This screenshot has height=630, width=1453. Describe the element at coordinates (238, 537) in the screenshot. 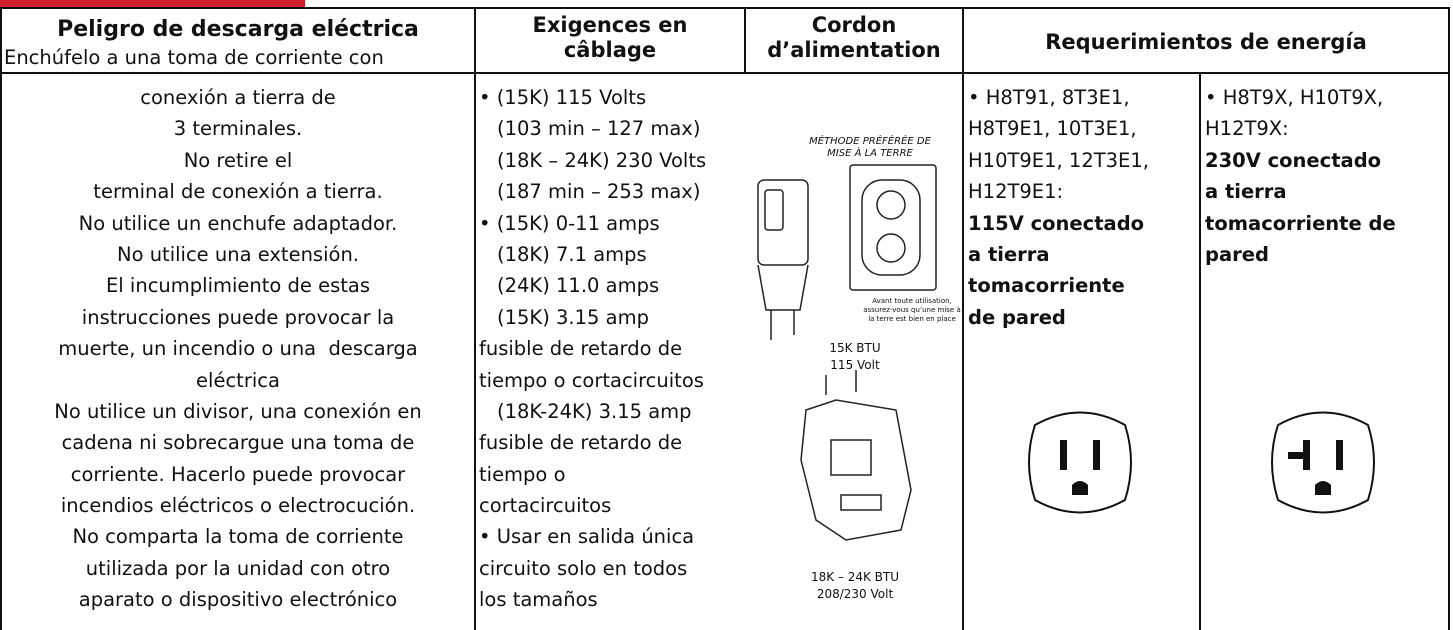

I see `text-line: No comparta la toma de corriente` at that location.